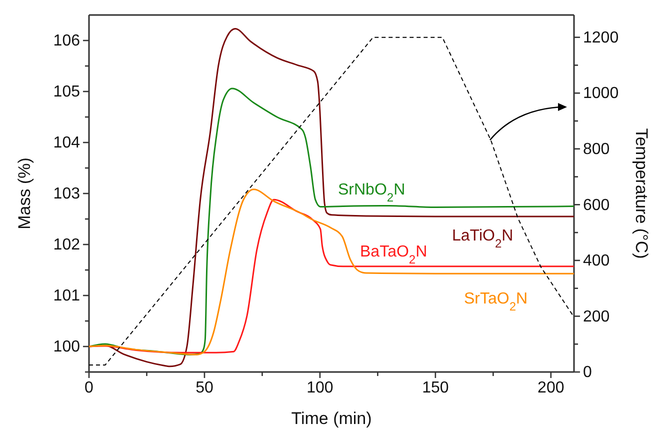 The width and height of the screenshot is (657, 436). What do you see at coordinates (587, 373) in the screenshot?
I see `y2-tick-label: 0` at bounding box center [587, 373].